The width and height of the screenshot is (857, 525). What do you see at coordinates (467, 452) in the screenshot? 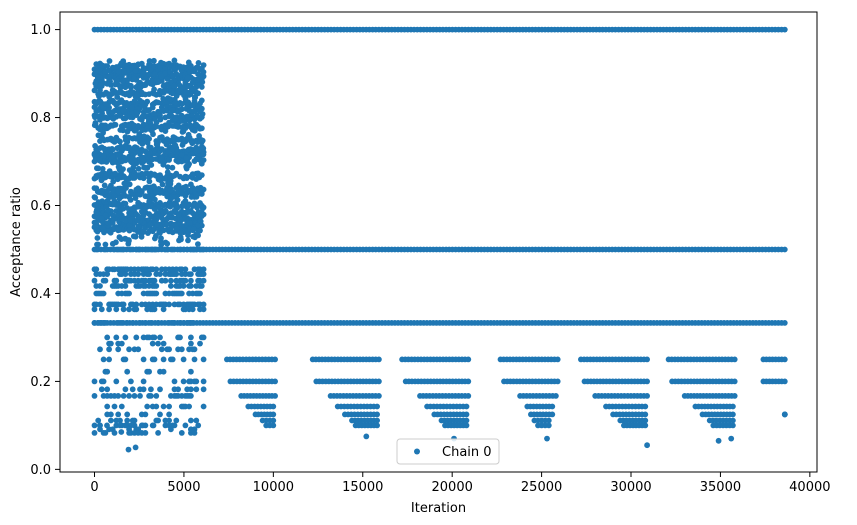
I see `legend-label-chain-0: Chain 0` at bounding box center [467, 452].